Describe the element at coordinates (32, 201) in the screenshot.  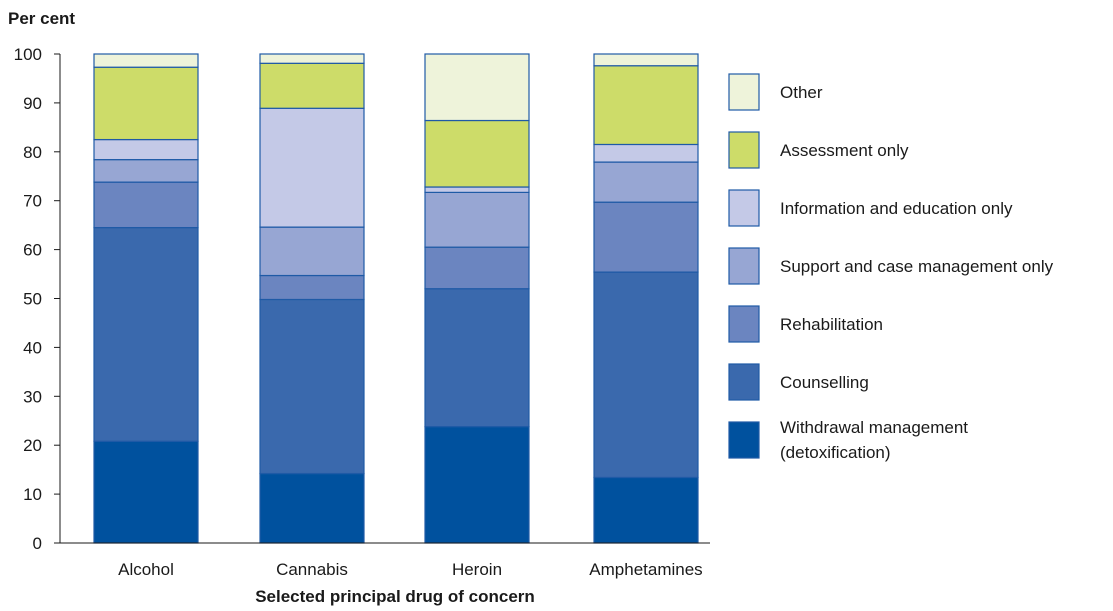
I see `y-tick-label: 70` at that location.